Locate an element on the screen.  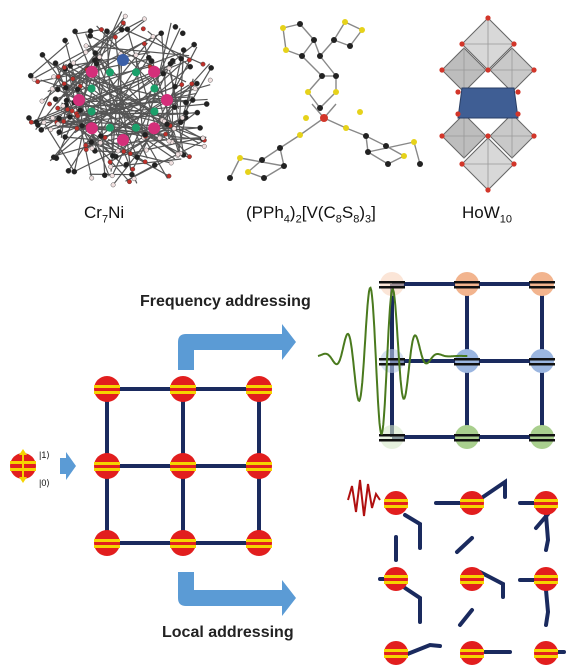
frequency-wave is located at coordinates (392, 361).